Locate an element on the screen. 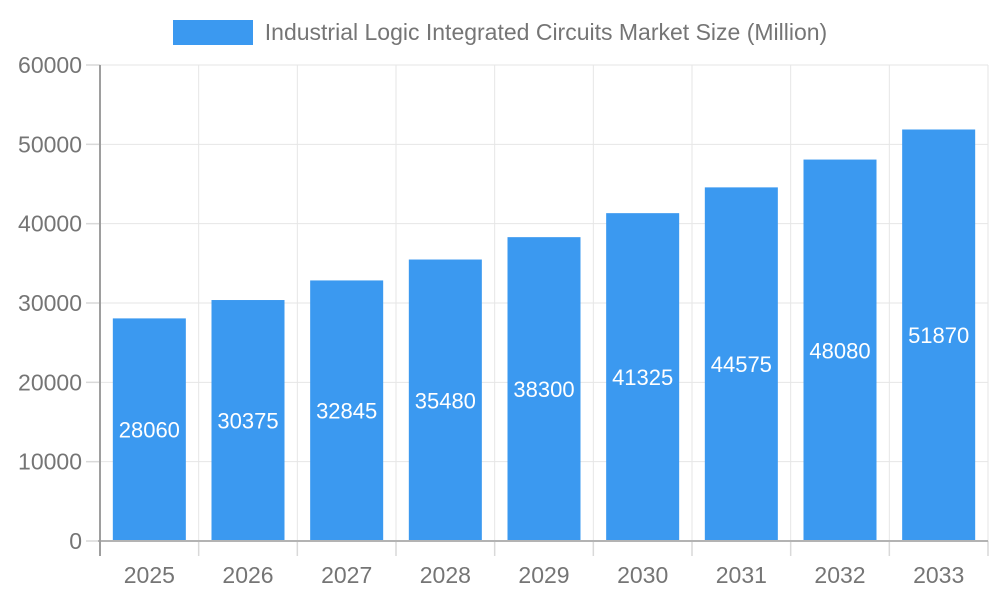  legend-swatch is located at coordinates (212, 32).